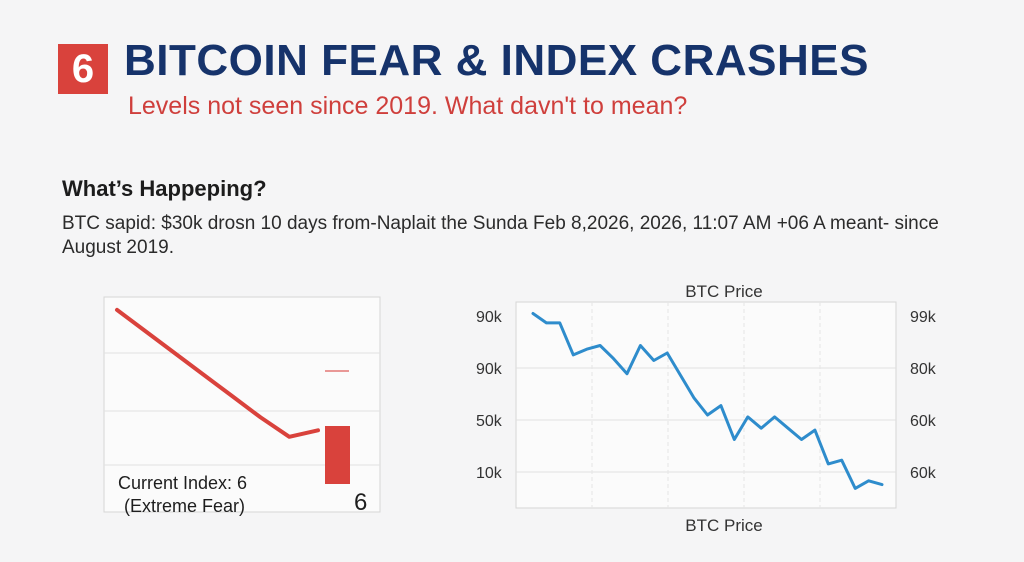 This screenshot has height=562, width=1024. What do you see at coordinates (723, 291) in the screenshot?
I see `btc-chart-title: BTC Price` at bounding box center [723, 291].